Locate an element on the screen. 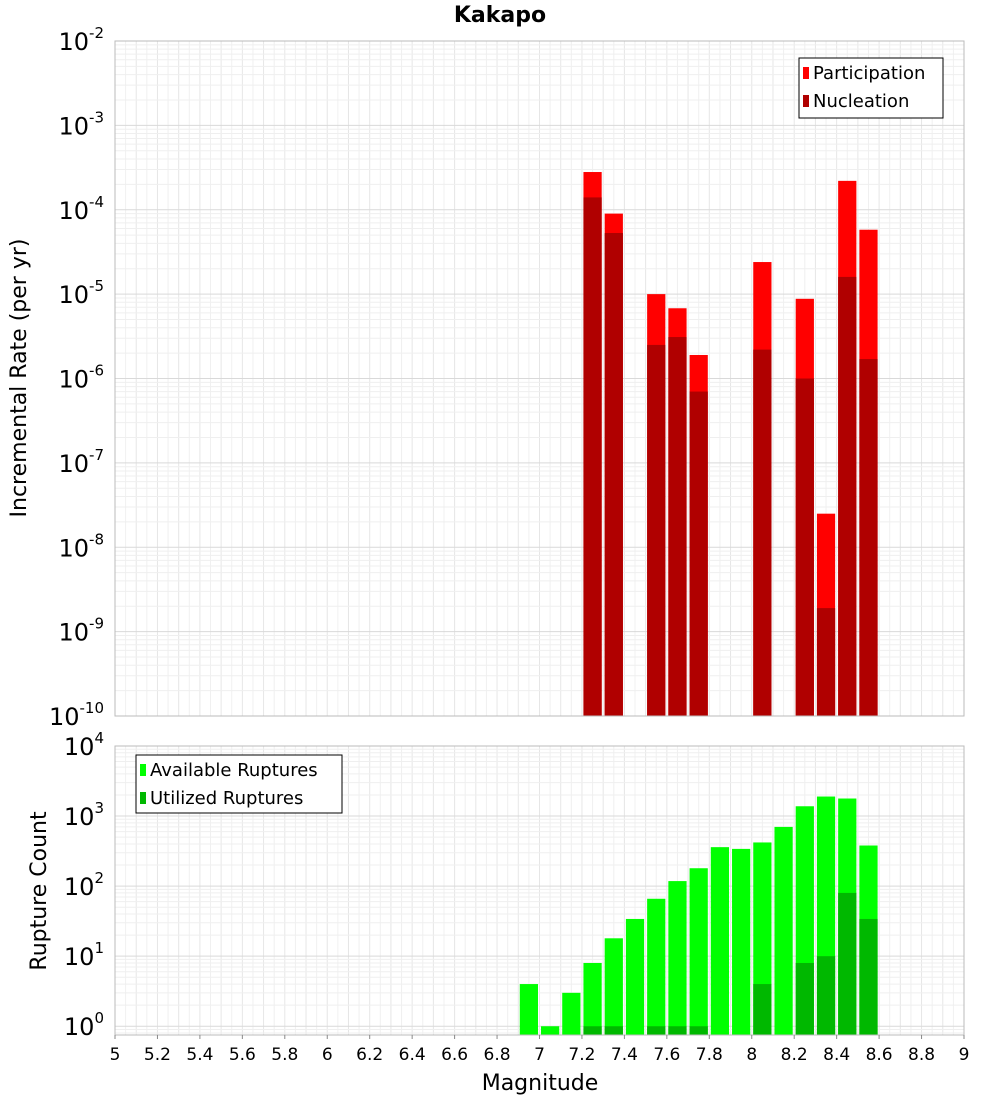 This screenshot has width=1000, height=1100. top-legend-box is located at coordinates (871, 88).